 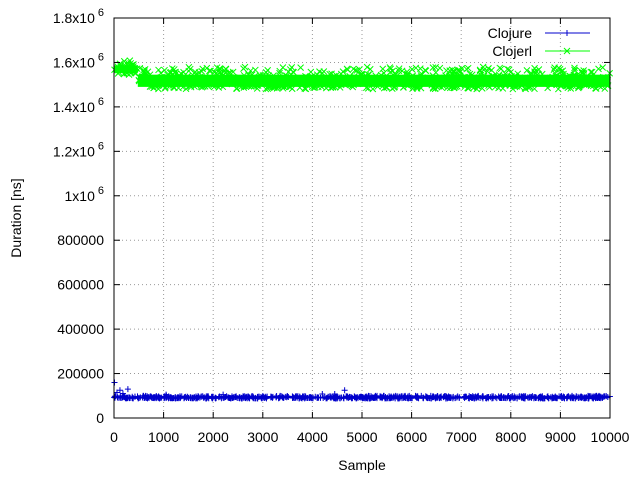 I want to click on x-tick-label: 9000, so click(x=560, y=437).